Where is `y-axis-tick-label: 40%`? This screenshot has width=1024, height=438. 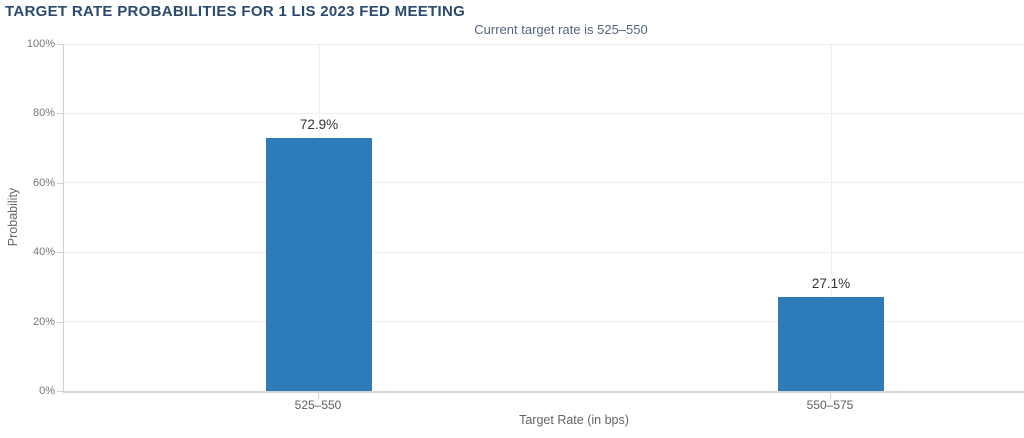
y-axis-tick-label: 40% is located at coordinates (43, 252).